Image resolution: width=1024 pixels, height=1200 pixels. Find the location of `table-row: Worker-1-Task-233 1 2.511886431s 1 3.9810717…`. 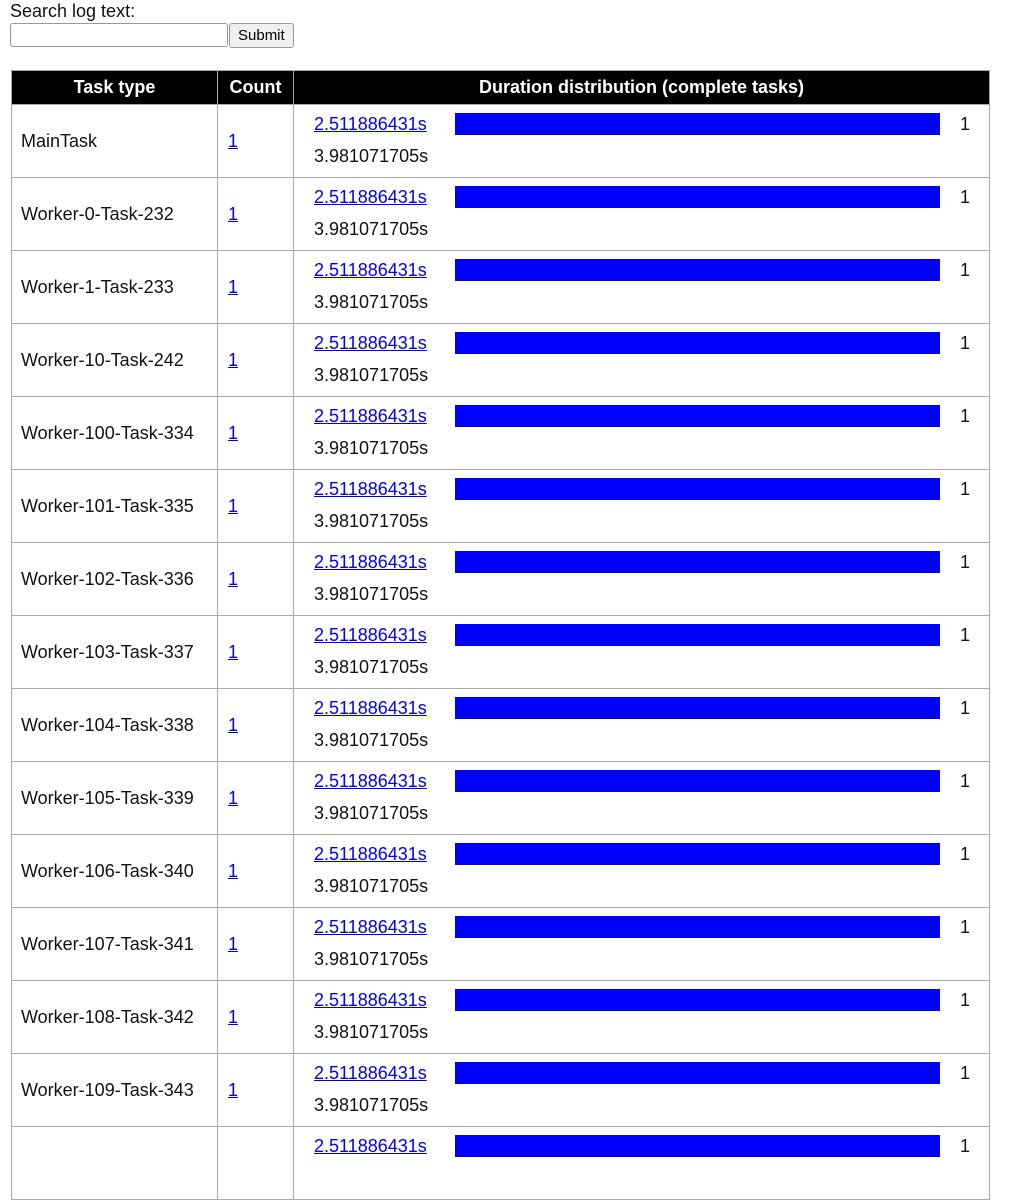

table-row: Worker-1-Task-233 1 2.511886431s 1 3.9810717… is located at coordinates (500, 287).